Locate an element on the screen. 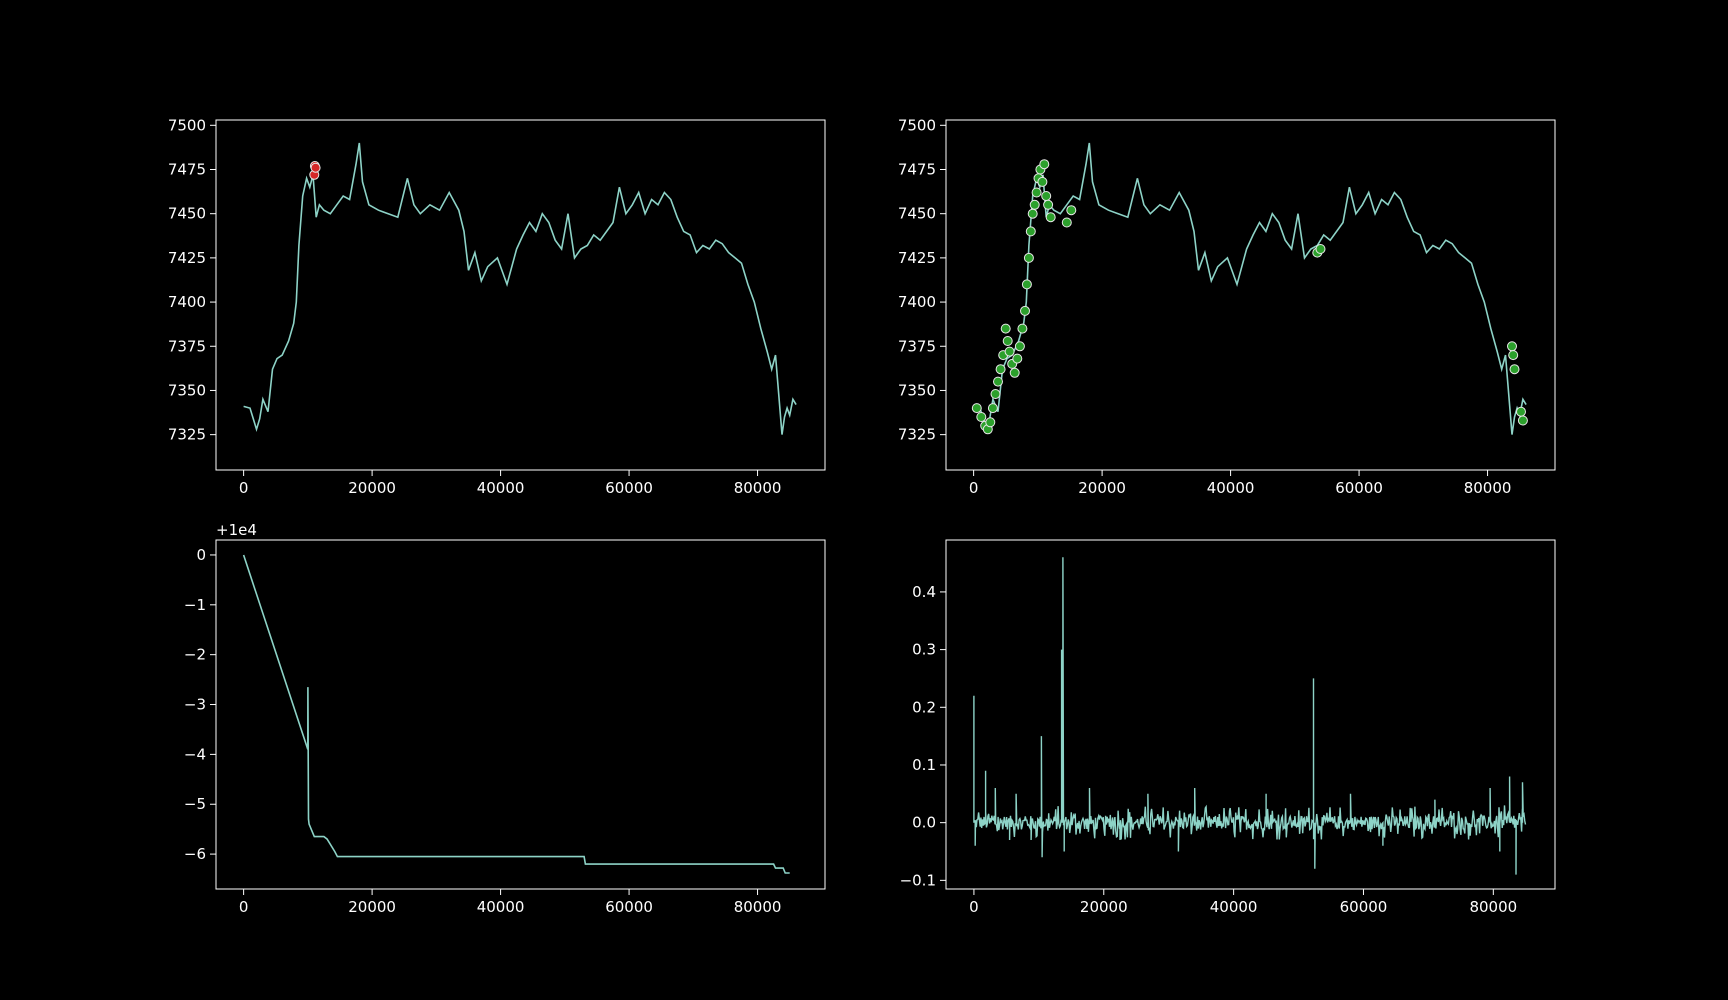  y-tick-label: 0.2 is located at coordinates (924, 707).